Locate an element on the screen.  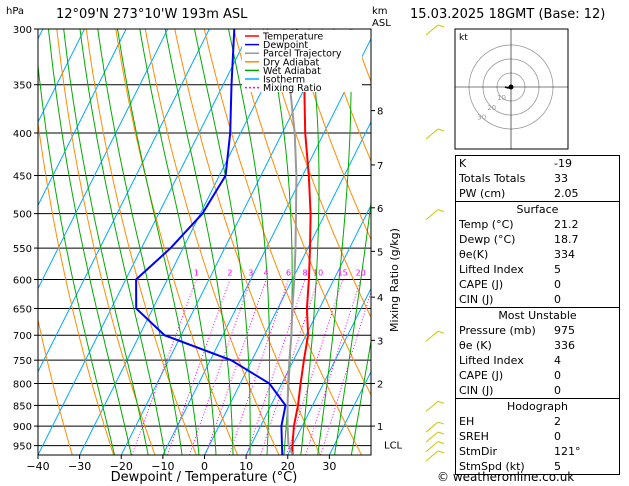
mixing-ratio-label: 4 is located at coordinates (266, 273).